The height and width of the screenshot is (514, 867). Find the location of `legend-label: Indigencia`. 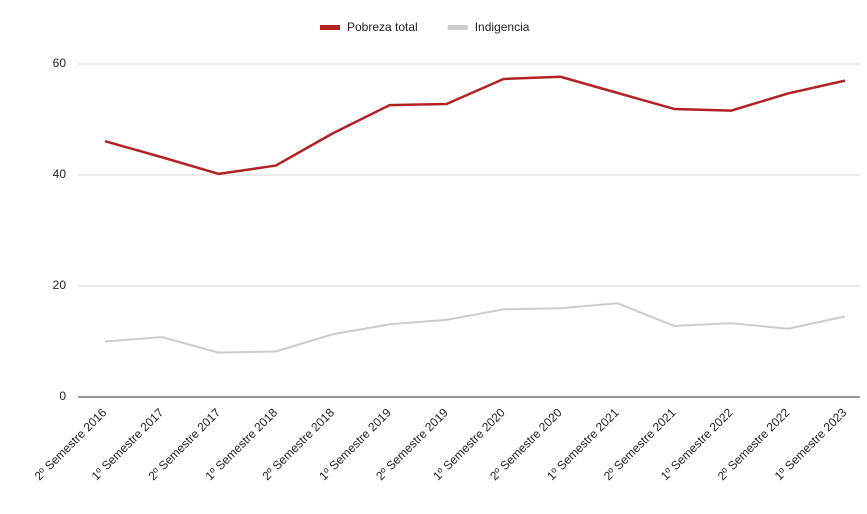

legend-label: Indigencia is located at coordinates (502, 27).